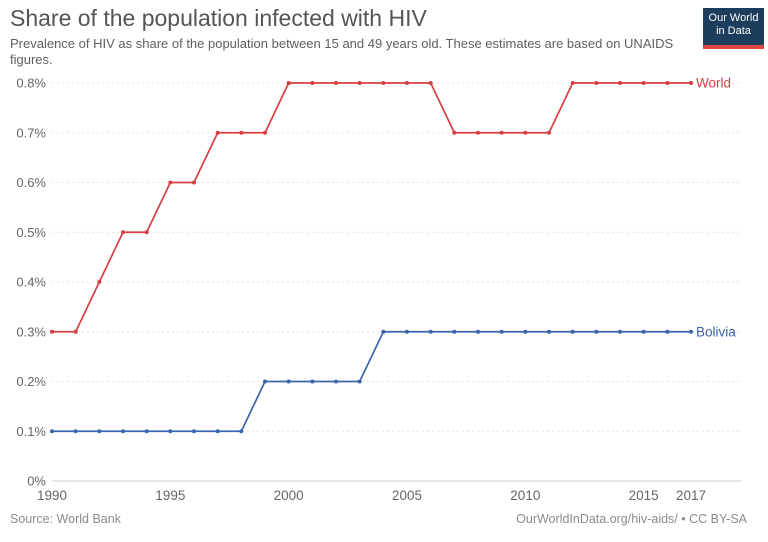 The width and height of the screenshot is (768, 542). What do you see at coordinates (525, 495) in the screenshot?
I see `x-tick-label: 2010` at bounding box center [525, 495].